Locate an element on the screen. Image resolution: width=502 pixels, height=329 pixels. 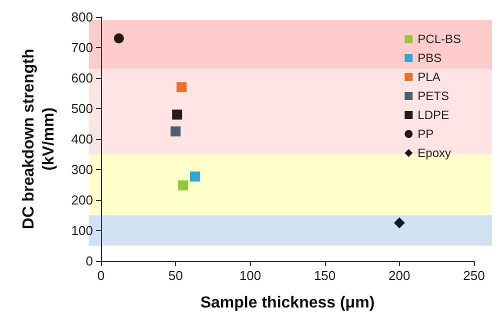
x-axis-title: Sample thickness (μm) is located at coordinates (287, 303).